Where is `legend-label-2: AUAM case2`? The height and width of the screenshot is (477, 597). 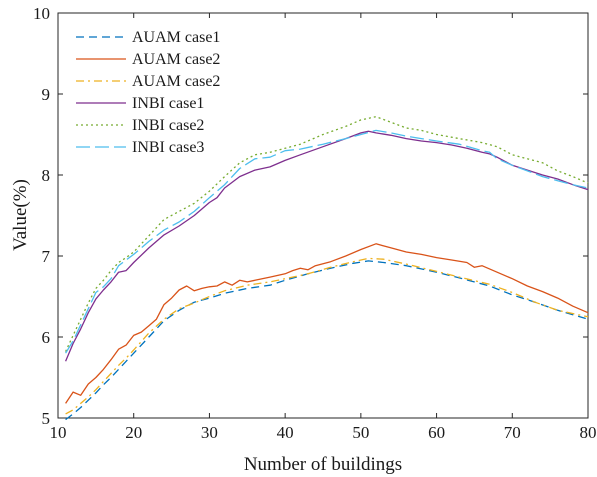 legend-label-2: AUAM case2 is located at coordinates (176, 59).